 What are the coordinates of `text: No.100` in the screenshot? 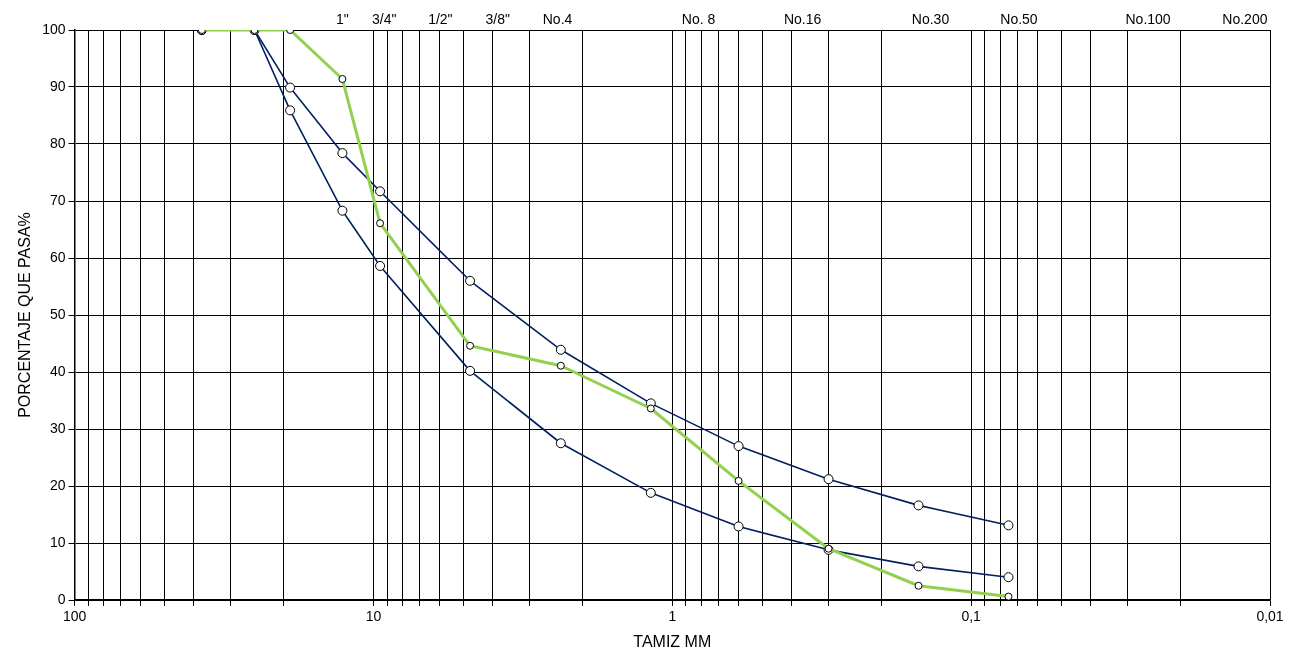 It's located at (1148, 18).